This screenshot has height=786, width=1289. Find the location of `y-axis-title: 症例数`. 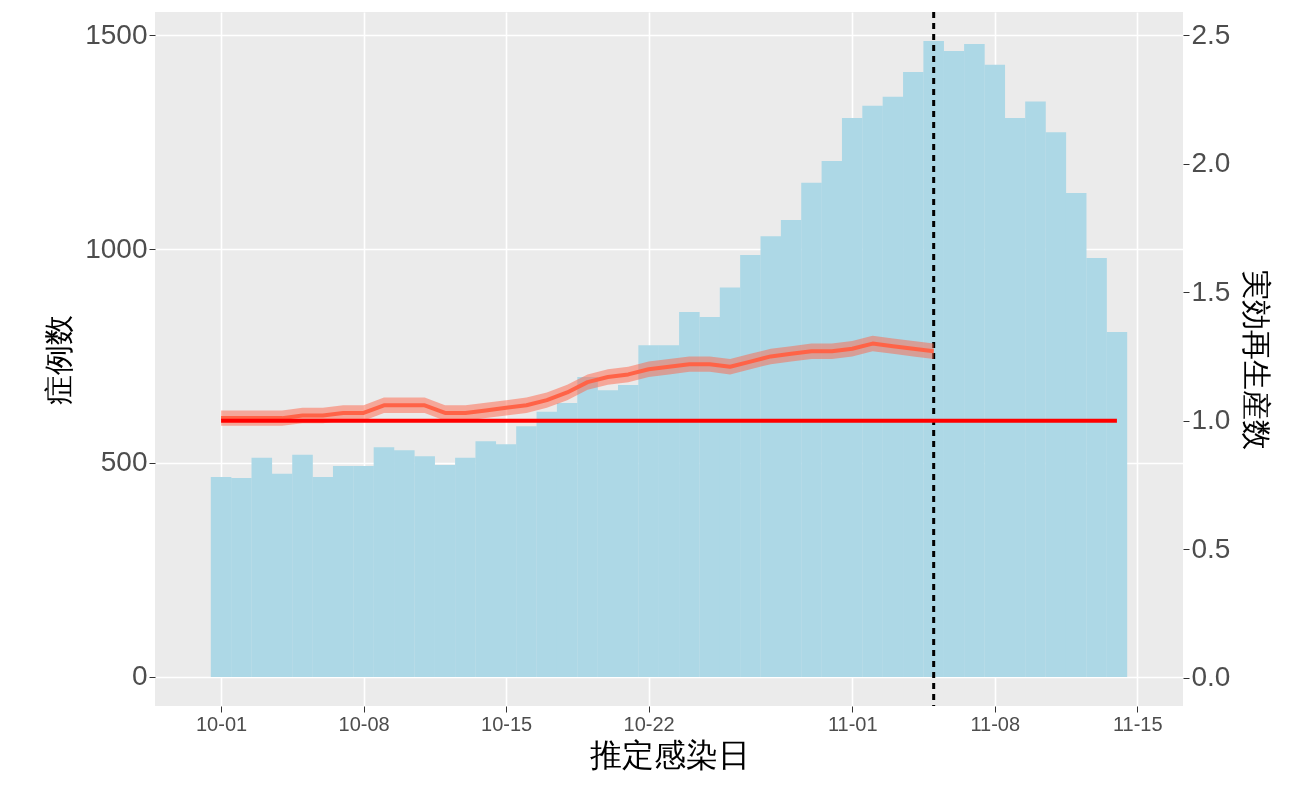

y-axis-title: 症例数 is located at coordinates (59, 359).